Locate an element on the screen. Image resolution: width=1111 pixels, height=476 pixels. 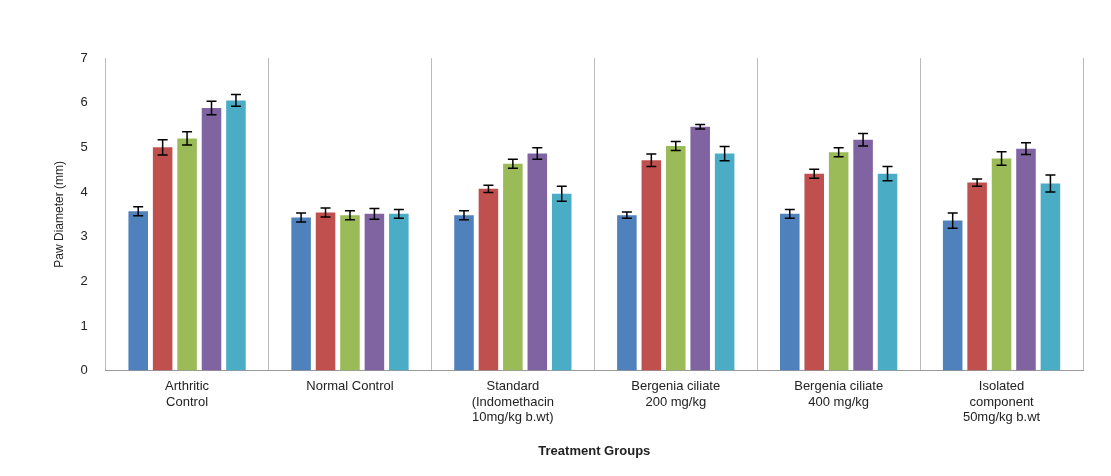
x-tick-label: Isolated component 50mg/kg b.wt is located at coordinates (1001, 401).